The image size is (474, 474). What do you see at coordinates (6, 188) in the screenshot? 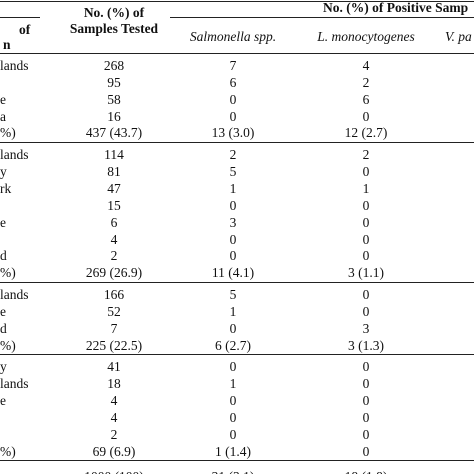
I see `origin-cell: rk` at bounding box center [6, 188].